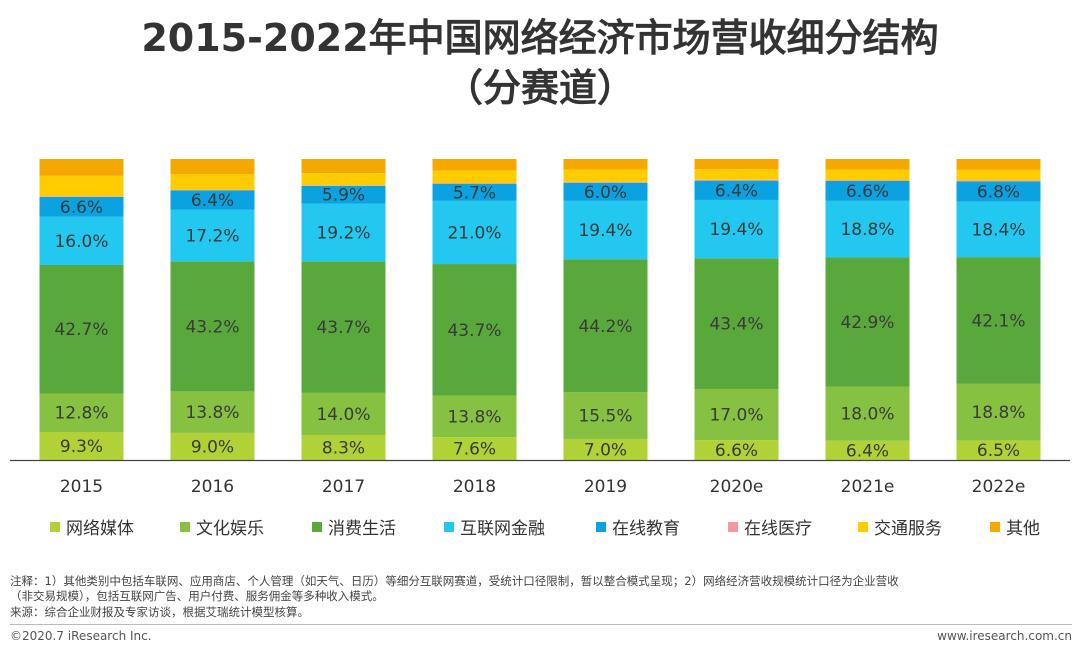 This screenshot has width=1080, height=659. I want to click on data-label: 18.0%, so click(867, 415).